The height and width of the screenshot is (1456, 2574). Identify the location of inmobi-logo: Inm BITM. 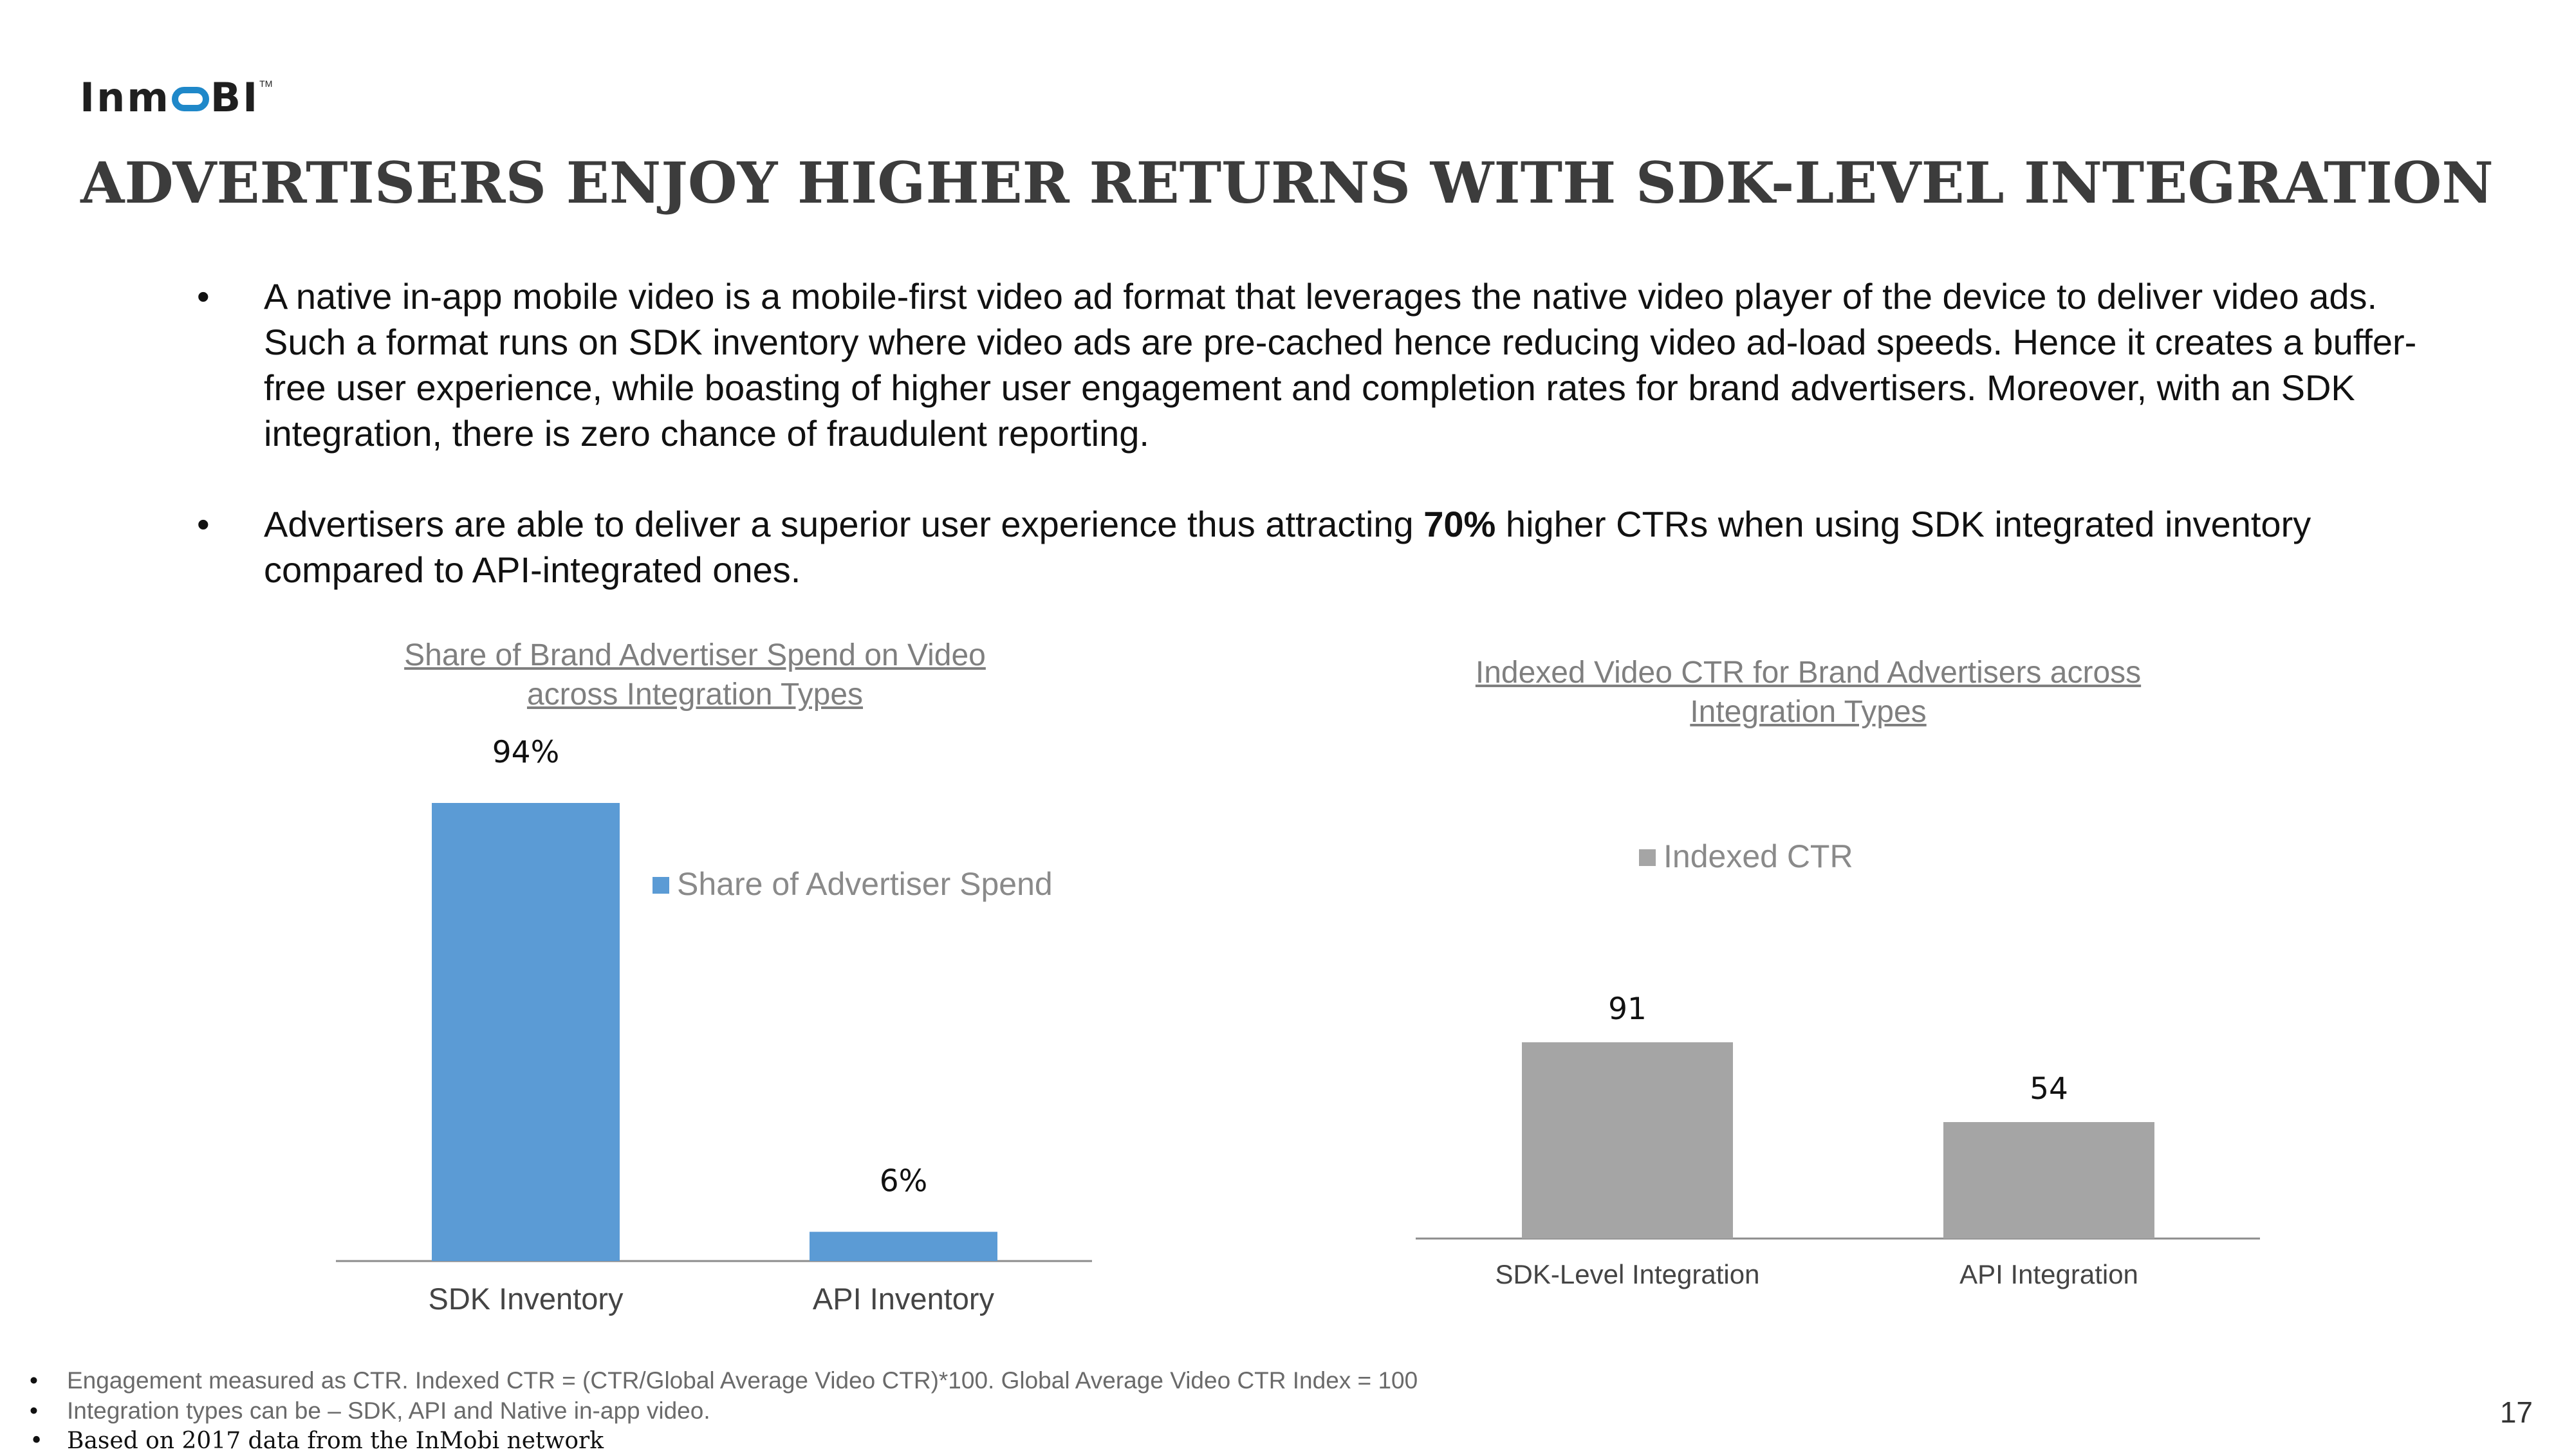
(176, 98).